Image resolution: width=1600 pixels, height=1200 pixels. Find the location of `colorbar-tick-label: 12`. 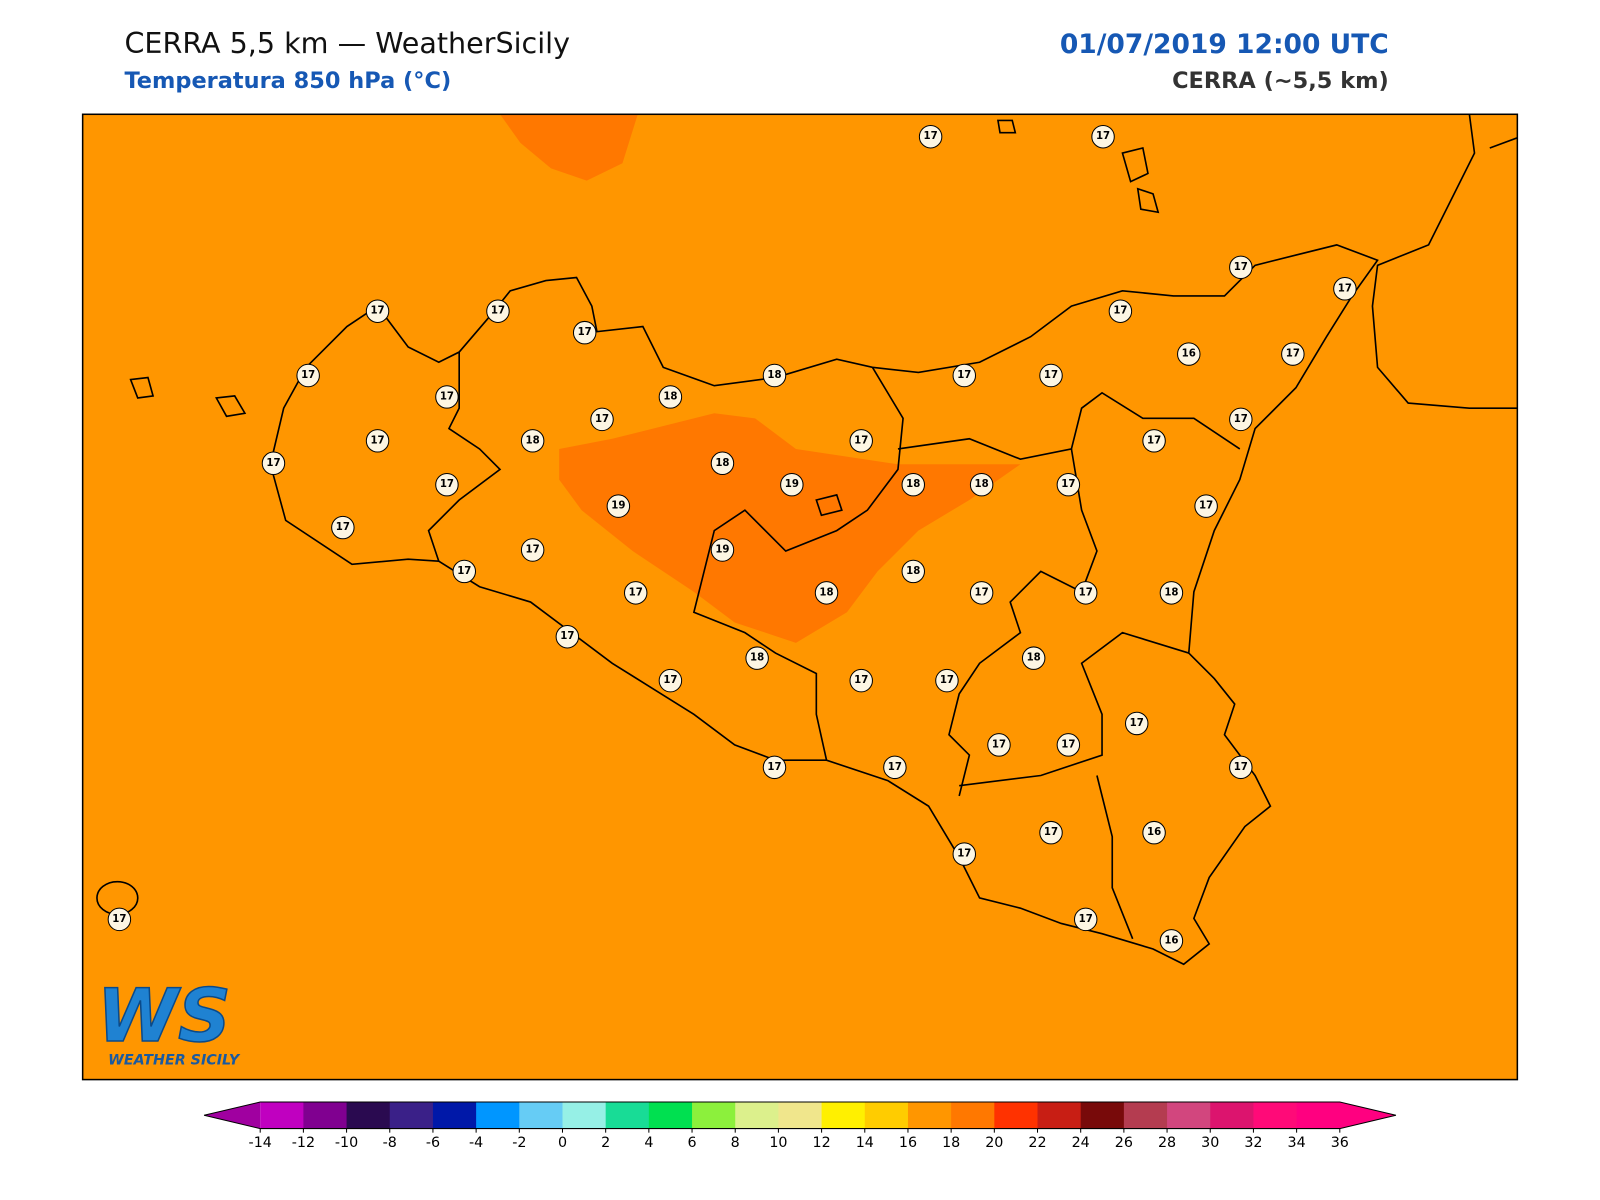

colorbar-tick-label: 12 is located at coordinates (822, 1143).